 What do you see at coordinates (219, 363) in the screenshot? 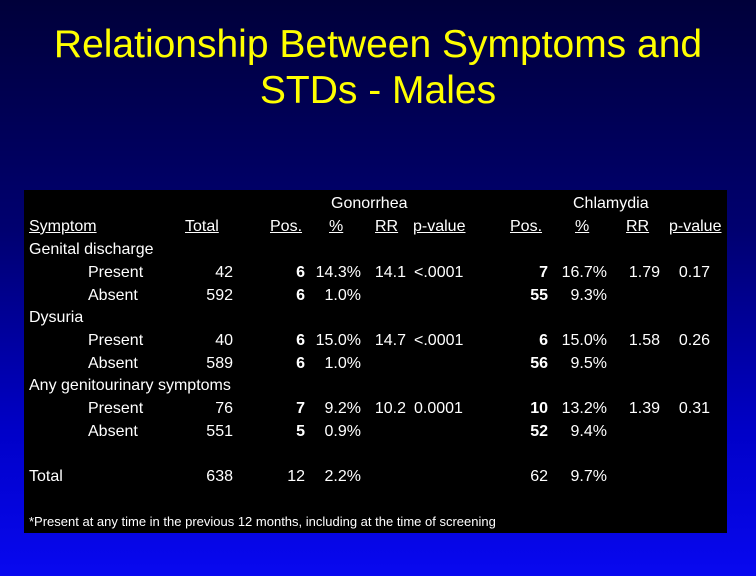
I see `cell-total: 589` at bounding box center [219, 363].